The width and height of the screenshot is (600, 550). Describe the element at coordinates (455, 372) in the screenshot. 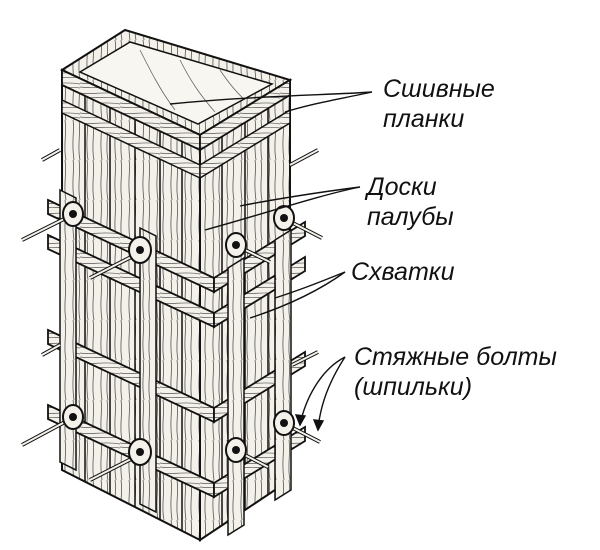

I see `label-tie-bolts: Стяжные болты (шпильки)` at that location.